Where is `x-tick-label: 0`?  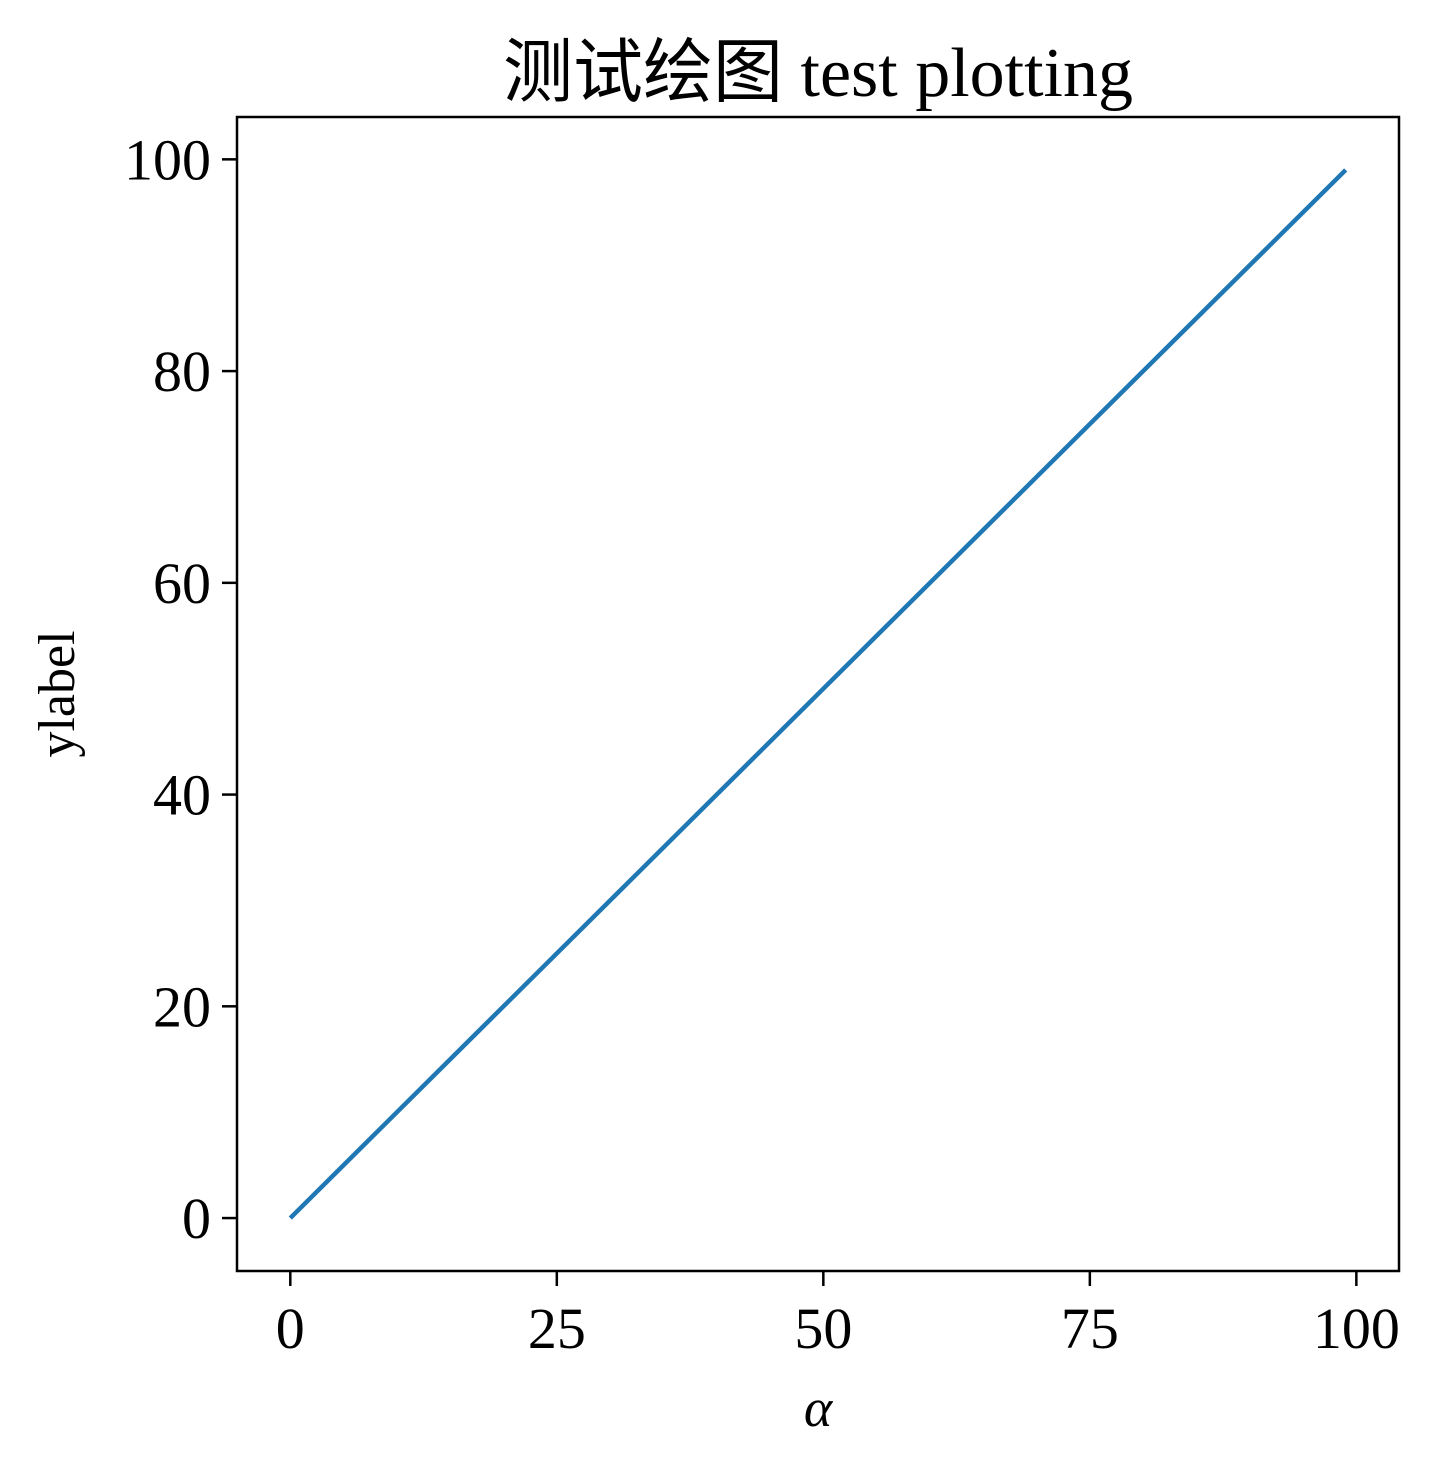
x-tick-label: 0 is located at coordinates (290, 1328).